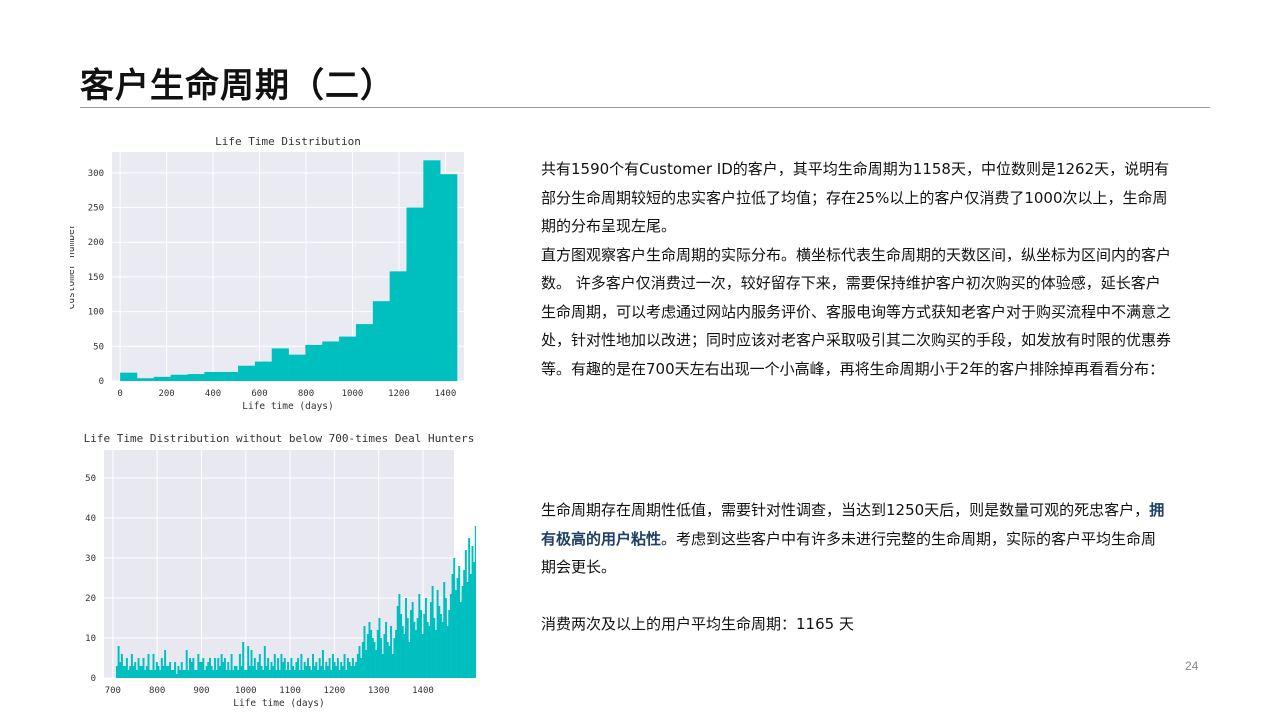 The height and width of the screenshot is (720, 1280). What do you see at coordinates (119, 394) in the screenshot?
I see `x-tick-label: 0` at bounding box center [119, 394].